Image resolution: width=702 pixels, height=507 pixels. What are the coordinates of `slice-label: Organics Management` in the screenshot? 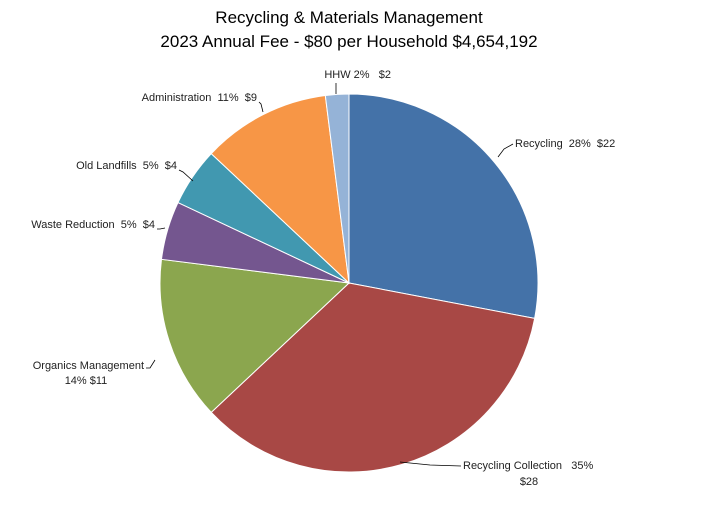 It's located at (88, 366).